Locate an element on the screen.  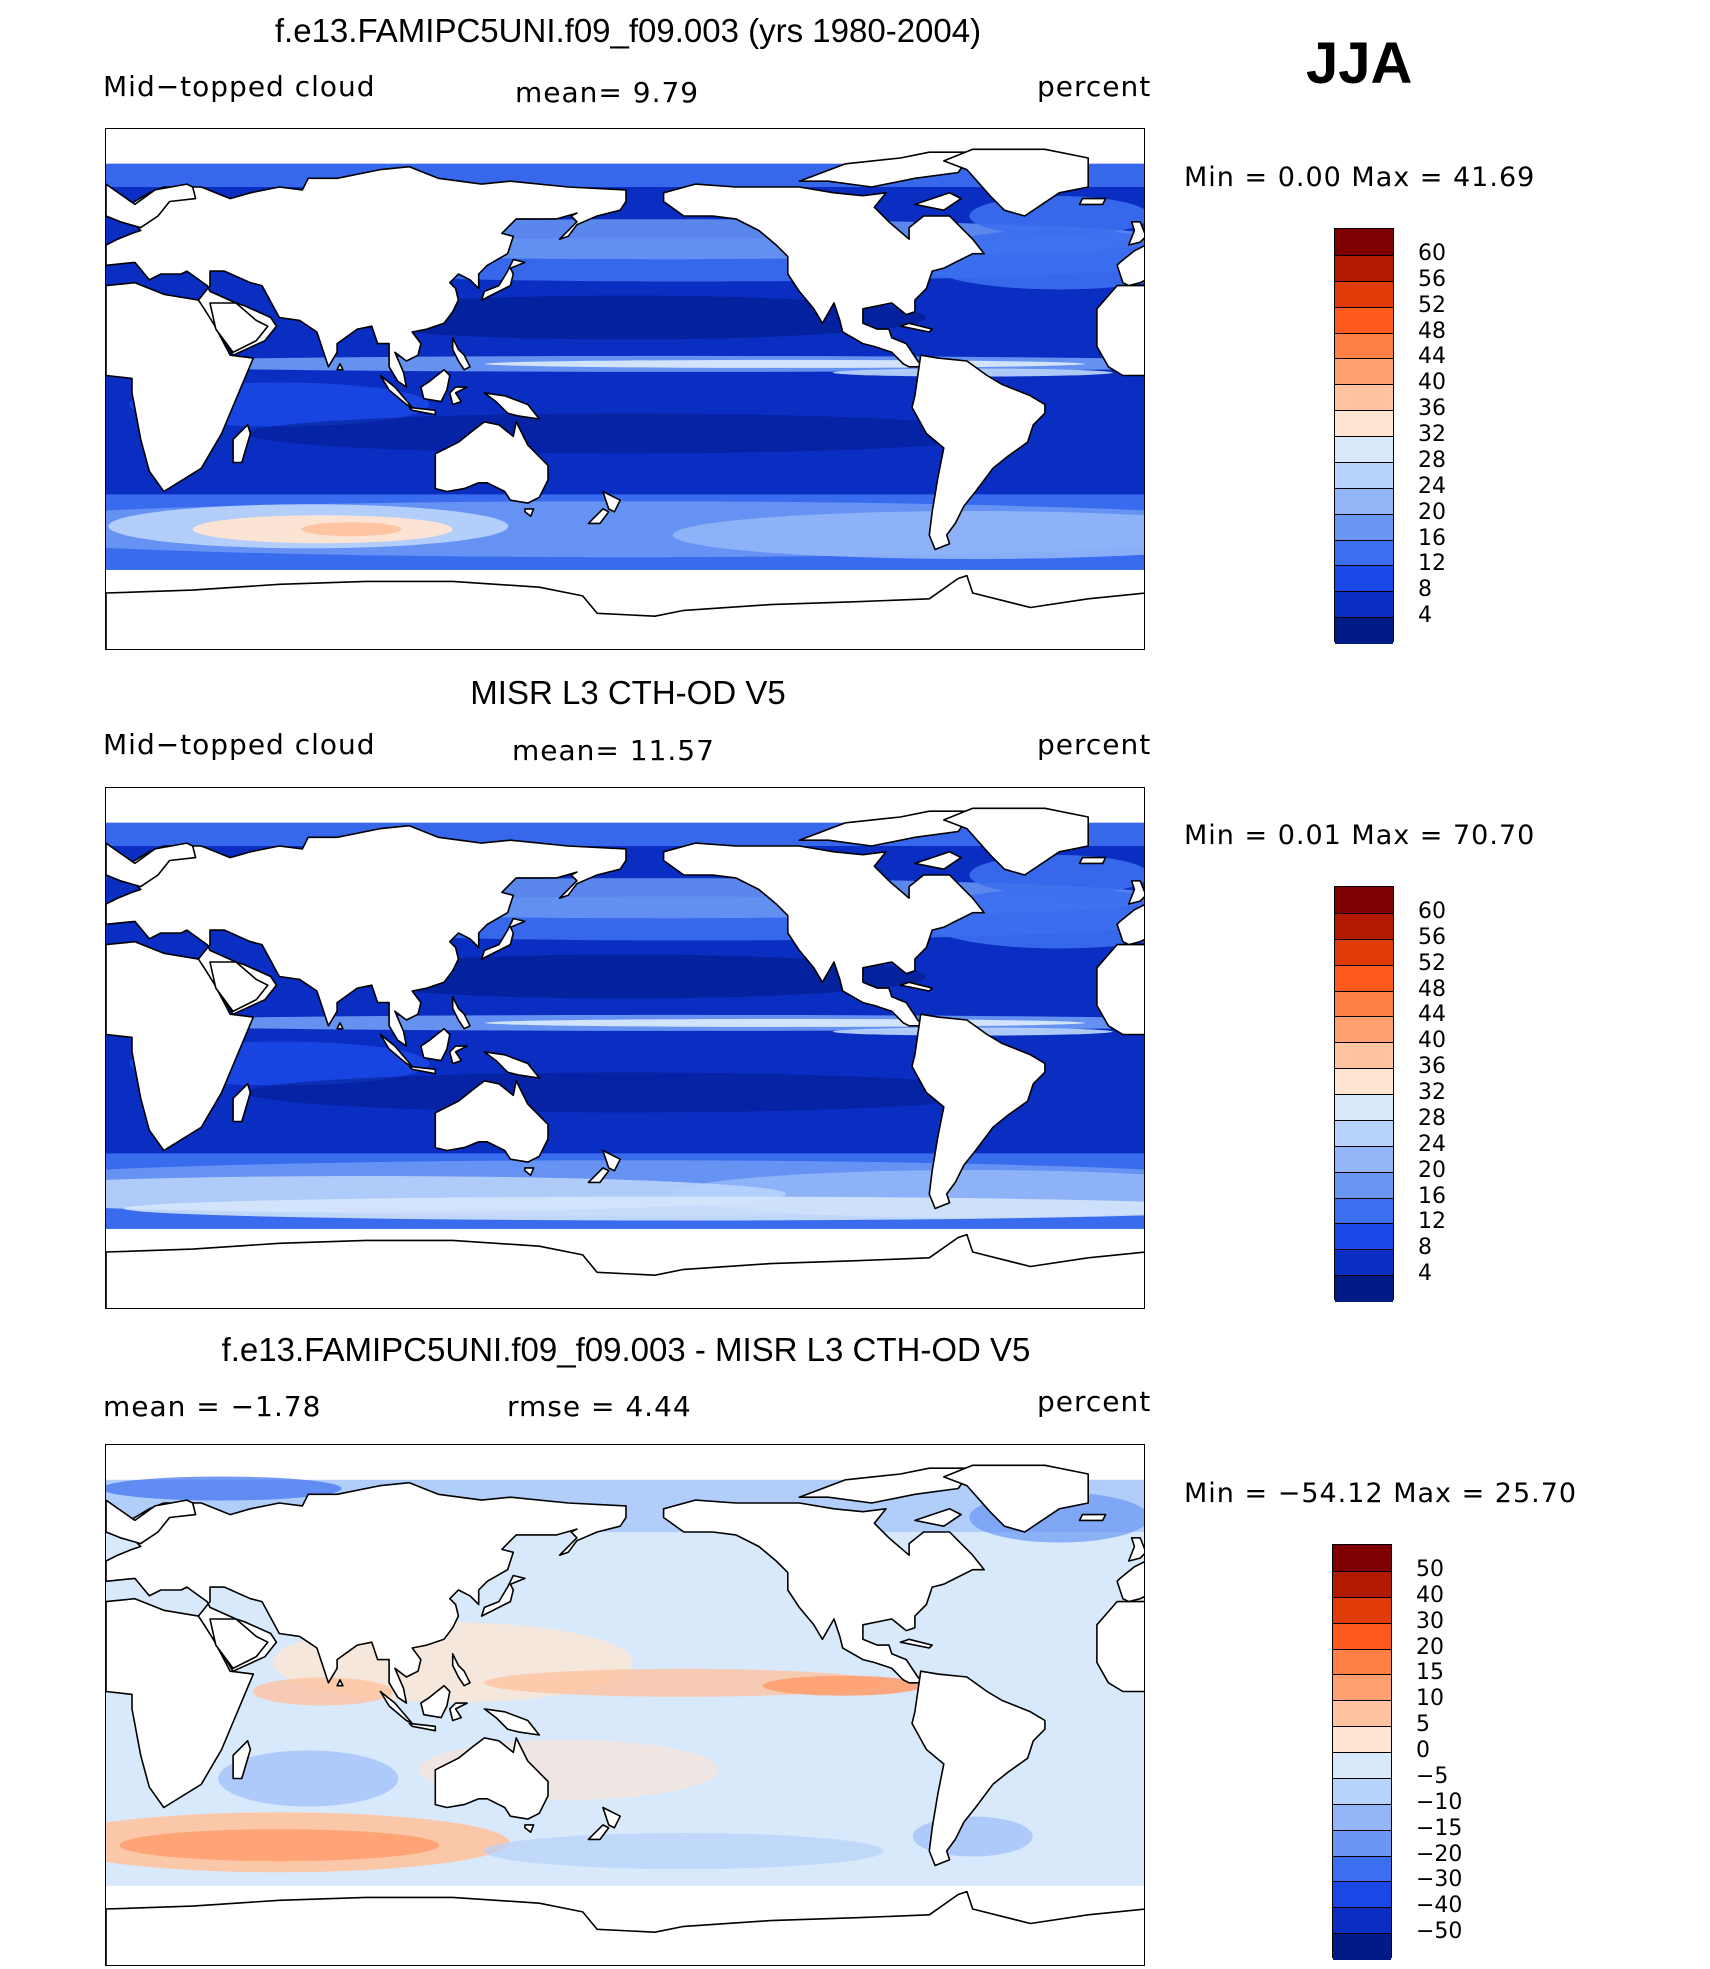
colorbar-tick-label: 60 is located at coordinates (1432, 253).